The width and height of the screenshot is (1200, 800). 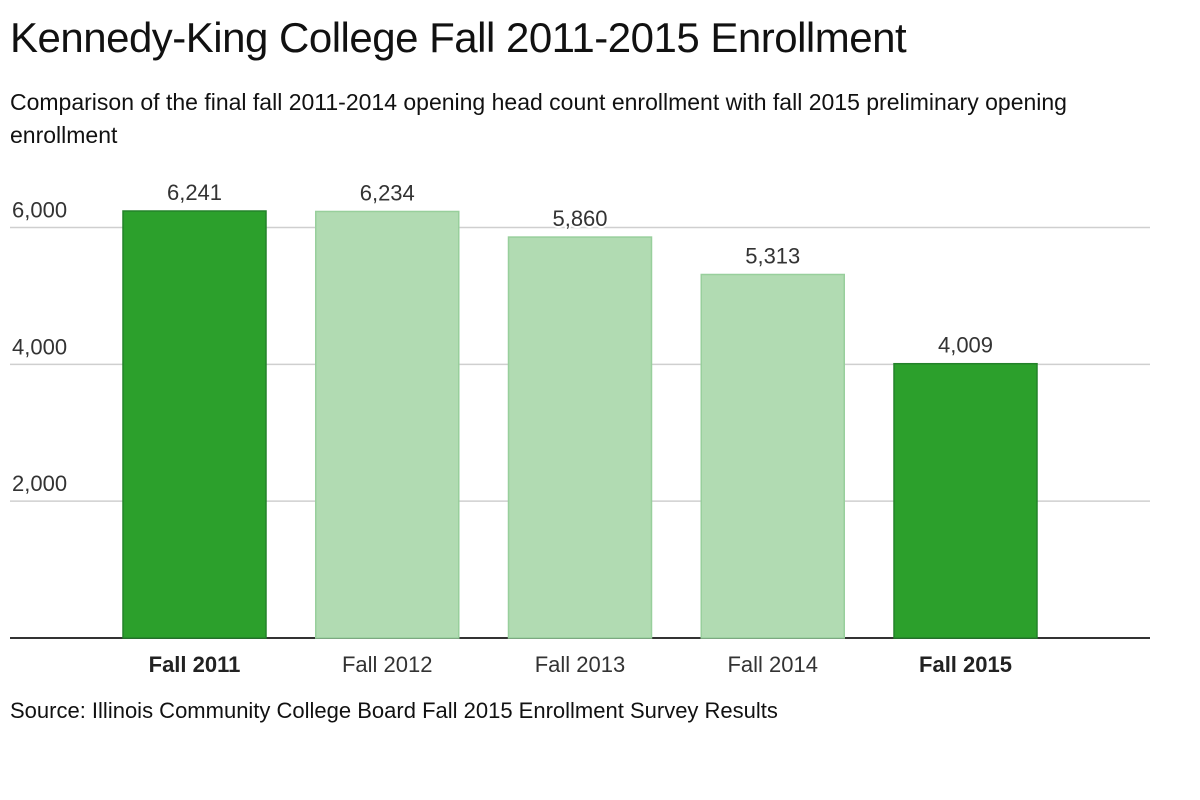 What do you see at coordinates (772, 664) in the screenshot?
I see `x-category-label: Fall 2014` at bounding box center [772, 664].